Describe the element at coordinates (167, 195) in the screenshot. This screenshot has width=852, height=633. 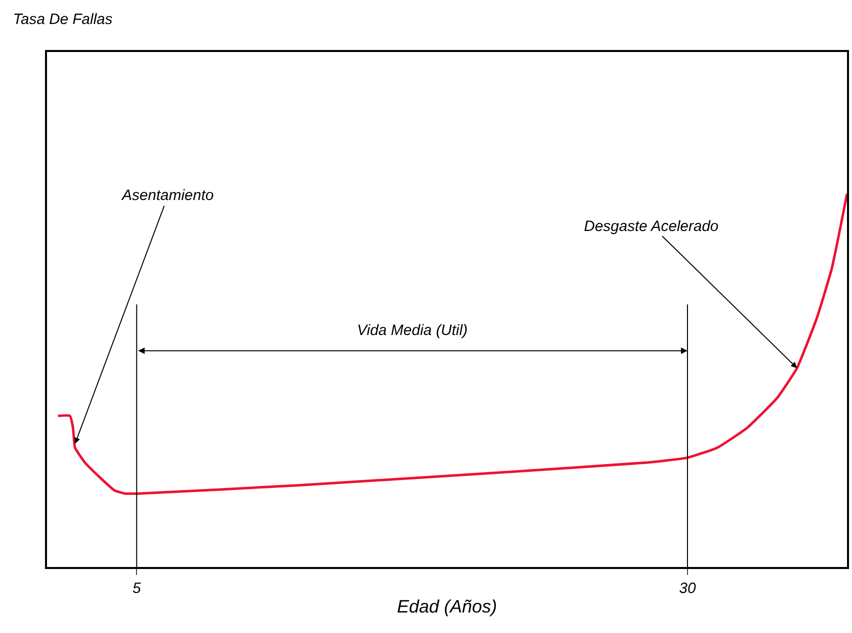
I see `annotation: Asentamiento` at that location.